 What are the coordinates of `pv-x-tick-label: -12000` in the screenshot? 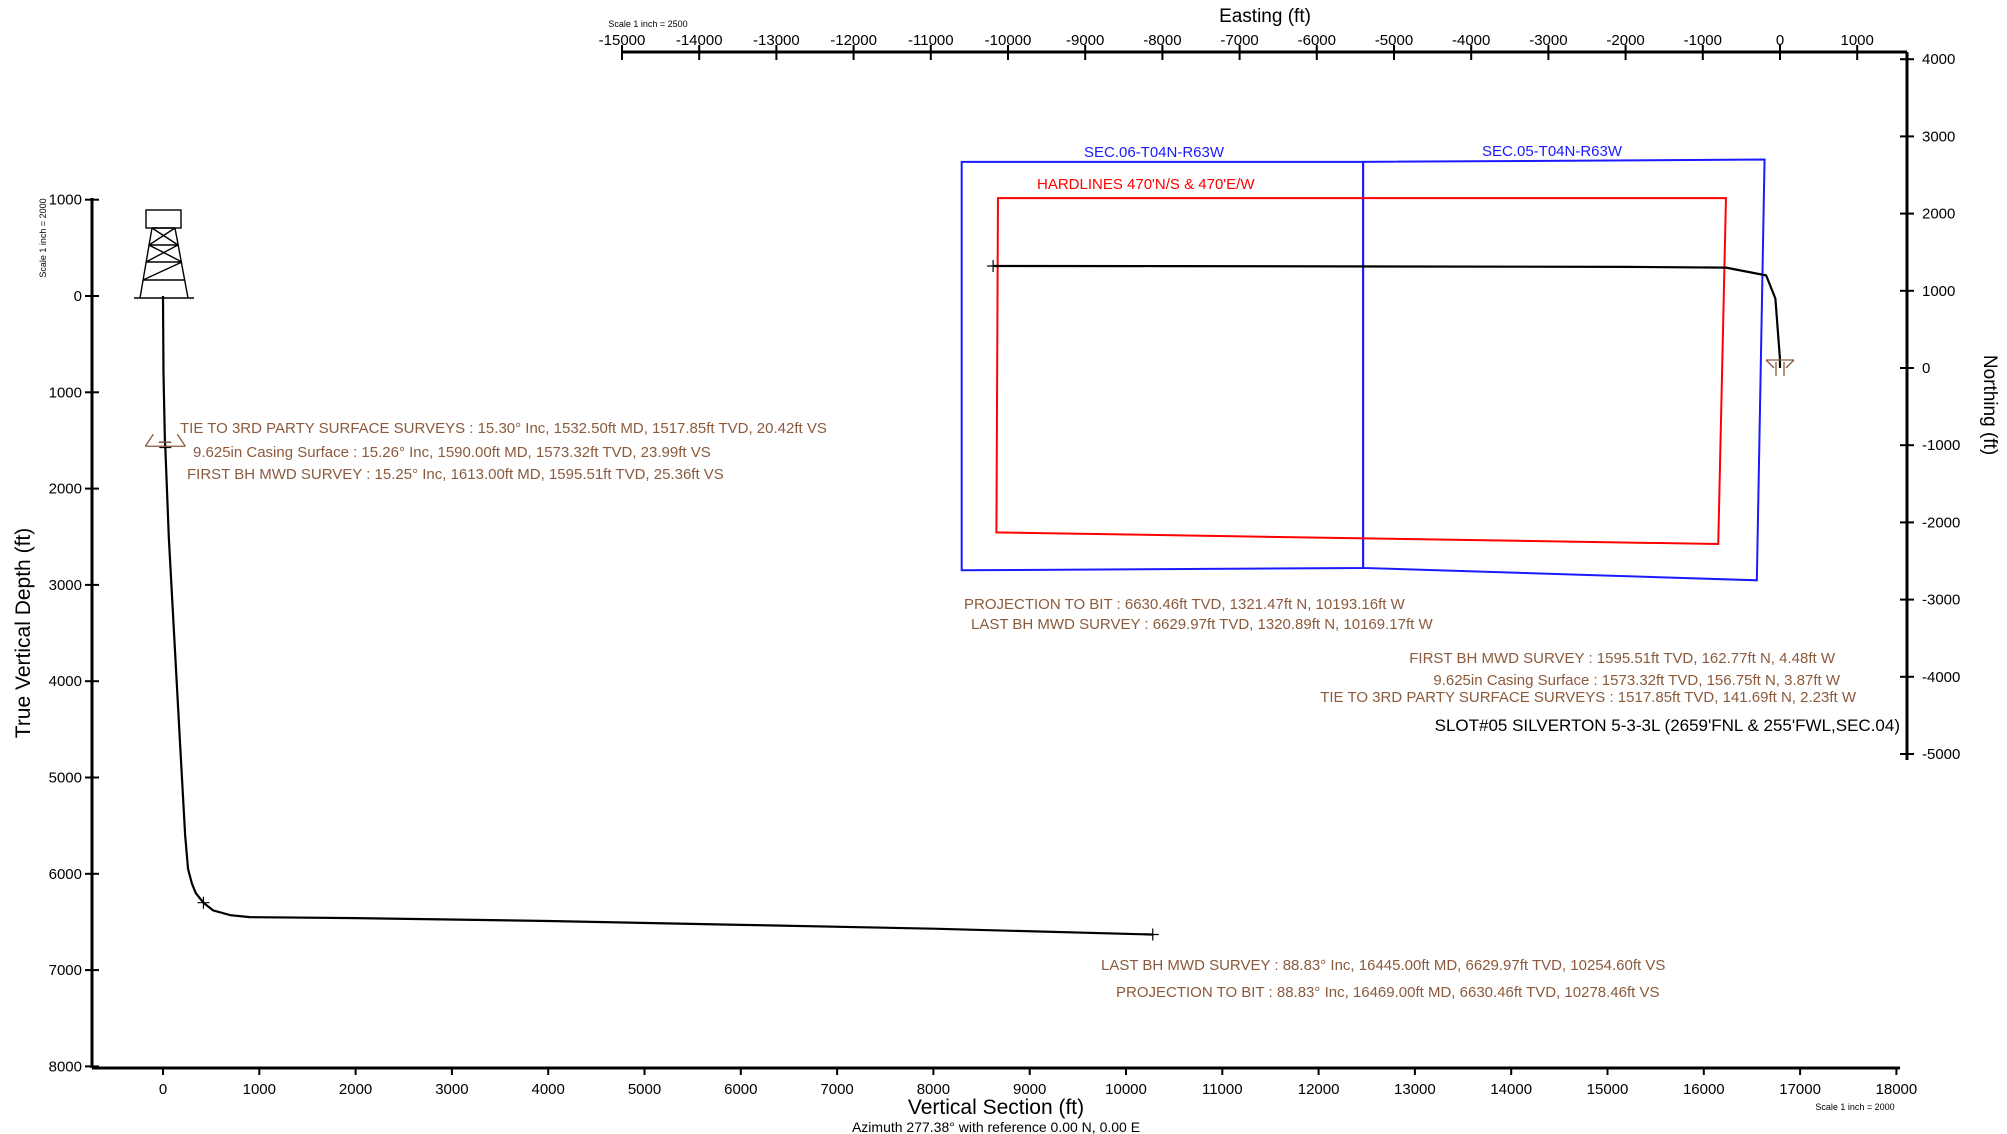 It's located at (853, 40).